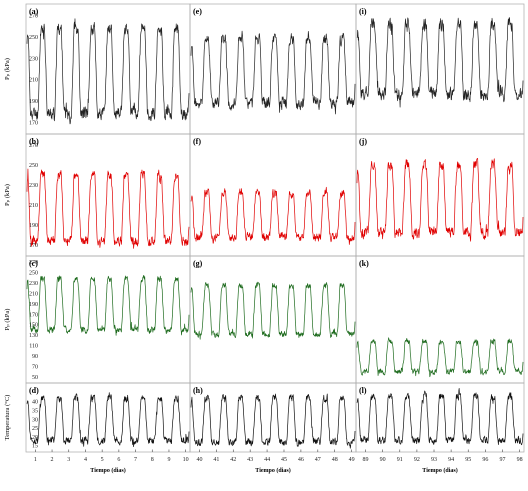  Describe the element at coordinates (440, 319) in the screenshot. I see `panel-frame-r2-c2` at that location.